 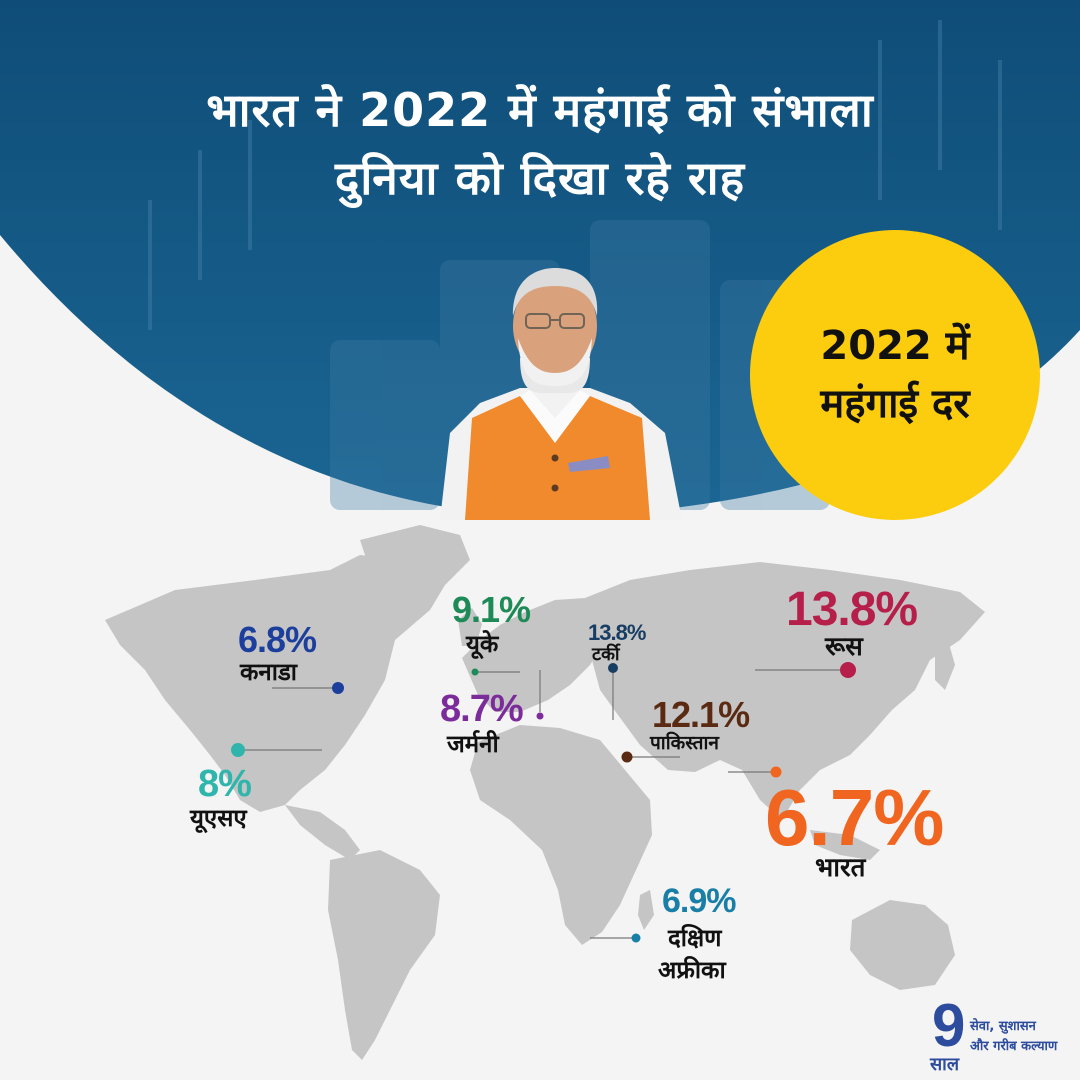 What do you see at coordinates (540, 178) in the screenshot?
I see `title-line-2: दुनिया को दिखा रहे राह` at bounding box center [540, 178].